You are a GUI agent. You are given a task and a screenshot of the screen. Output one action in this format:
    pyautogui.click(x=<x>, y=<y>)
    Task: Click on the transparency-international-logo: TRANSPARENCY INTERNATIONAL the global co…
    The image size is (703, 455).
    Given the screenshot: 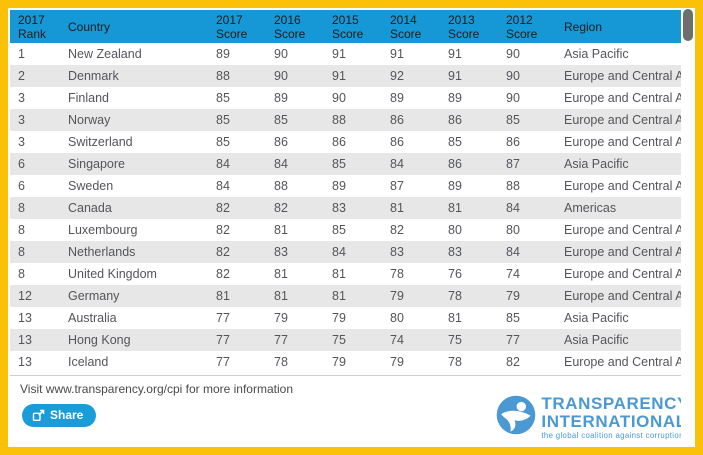 What is the action you would take?
    pyautogui.click(x=592, y=417)
    